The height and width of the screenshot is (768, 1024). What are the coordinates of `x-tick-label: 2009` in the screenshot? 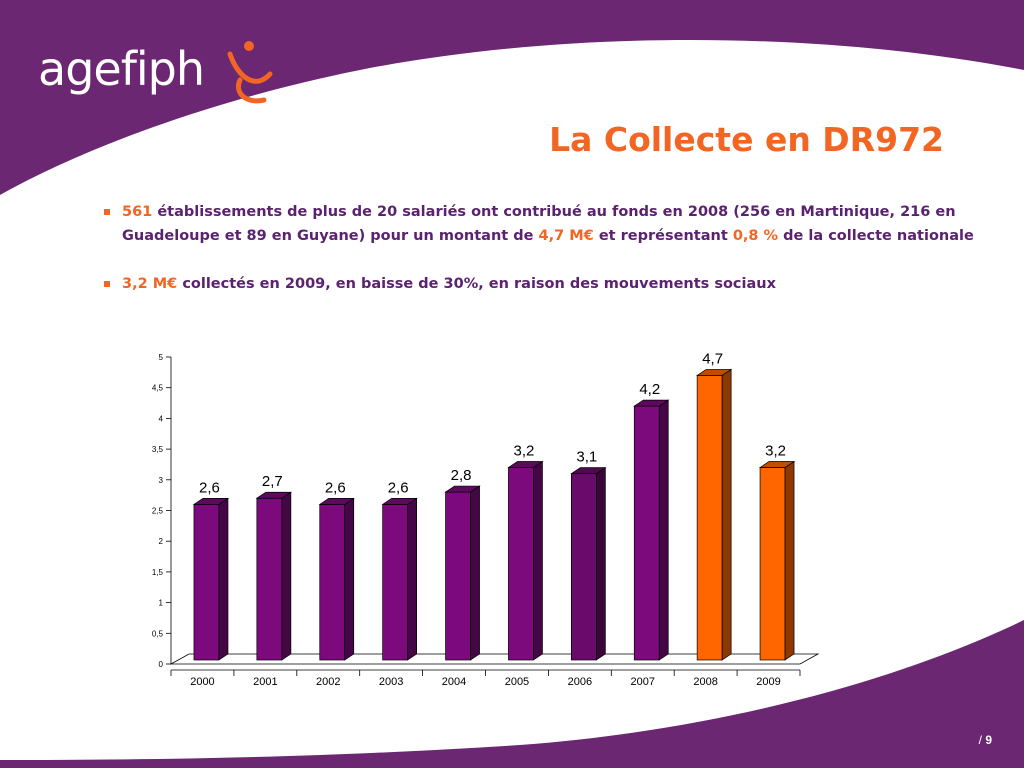 It's located at (768, 682).